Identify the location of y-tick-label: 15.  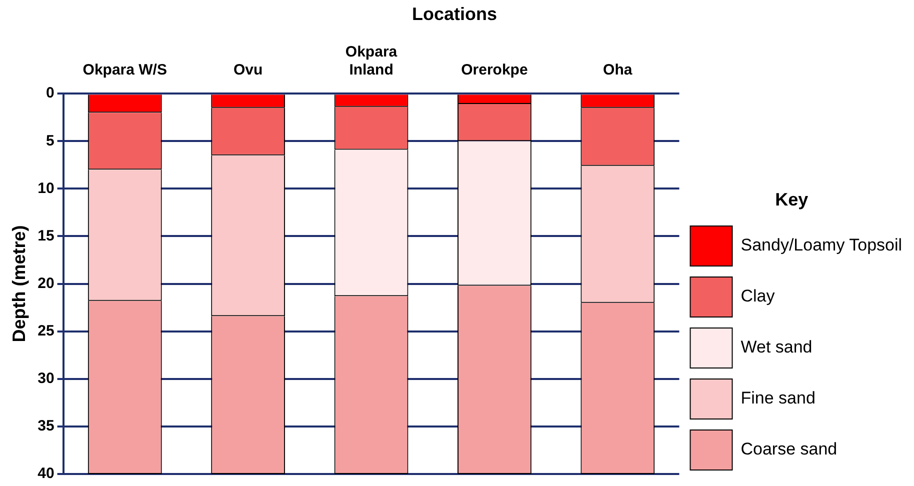
(46, 235).